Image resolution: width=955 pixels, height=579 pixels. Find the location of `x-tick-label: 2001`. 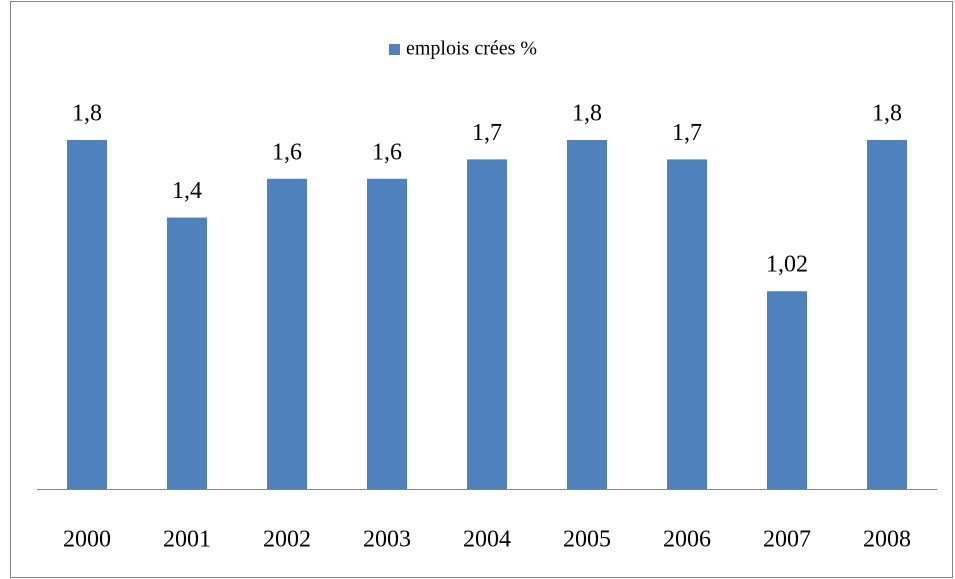

x-tick-label: 2001 is located at coordinates (187, 540).